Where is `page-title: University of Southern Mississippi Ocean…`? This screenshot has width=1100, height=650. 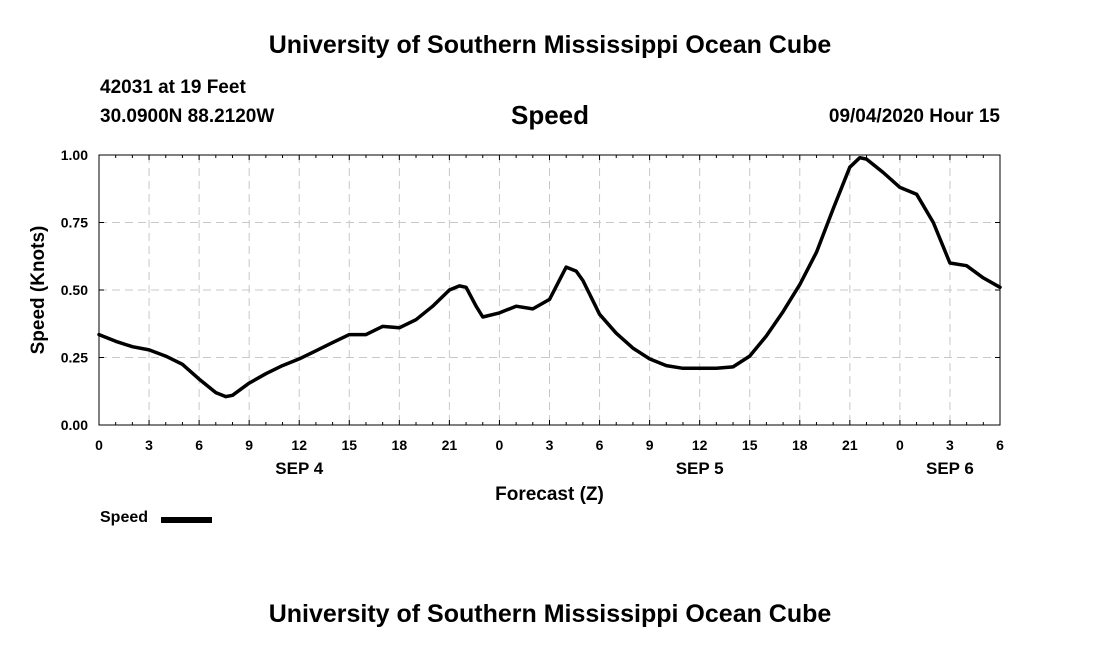
page-title: University of Southern Mississippi Ocean… is located at coordinates (550, 45).